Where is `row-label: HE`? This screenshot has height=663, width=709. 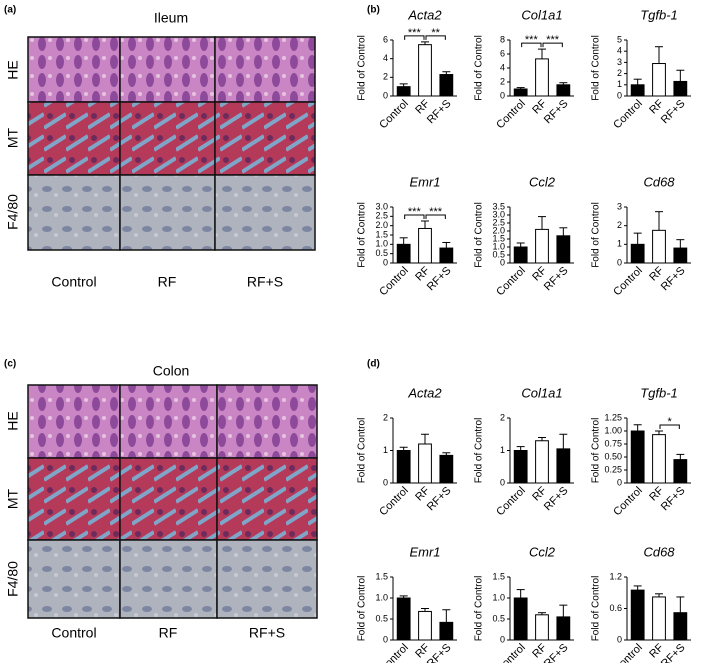
row-label: HE is located at coordinates (13, 69).